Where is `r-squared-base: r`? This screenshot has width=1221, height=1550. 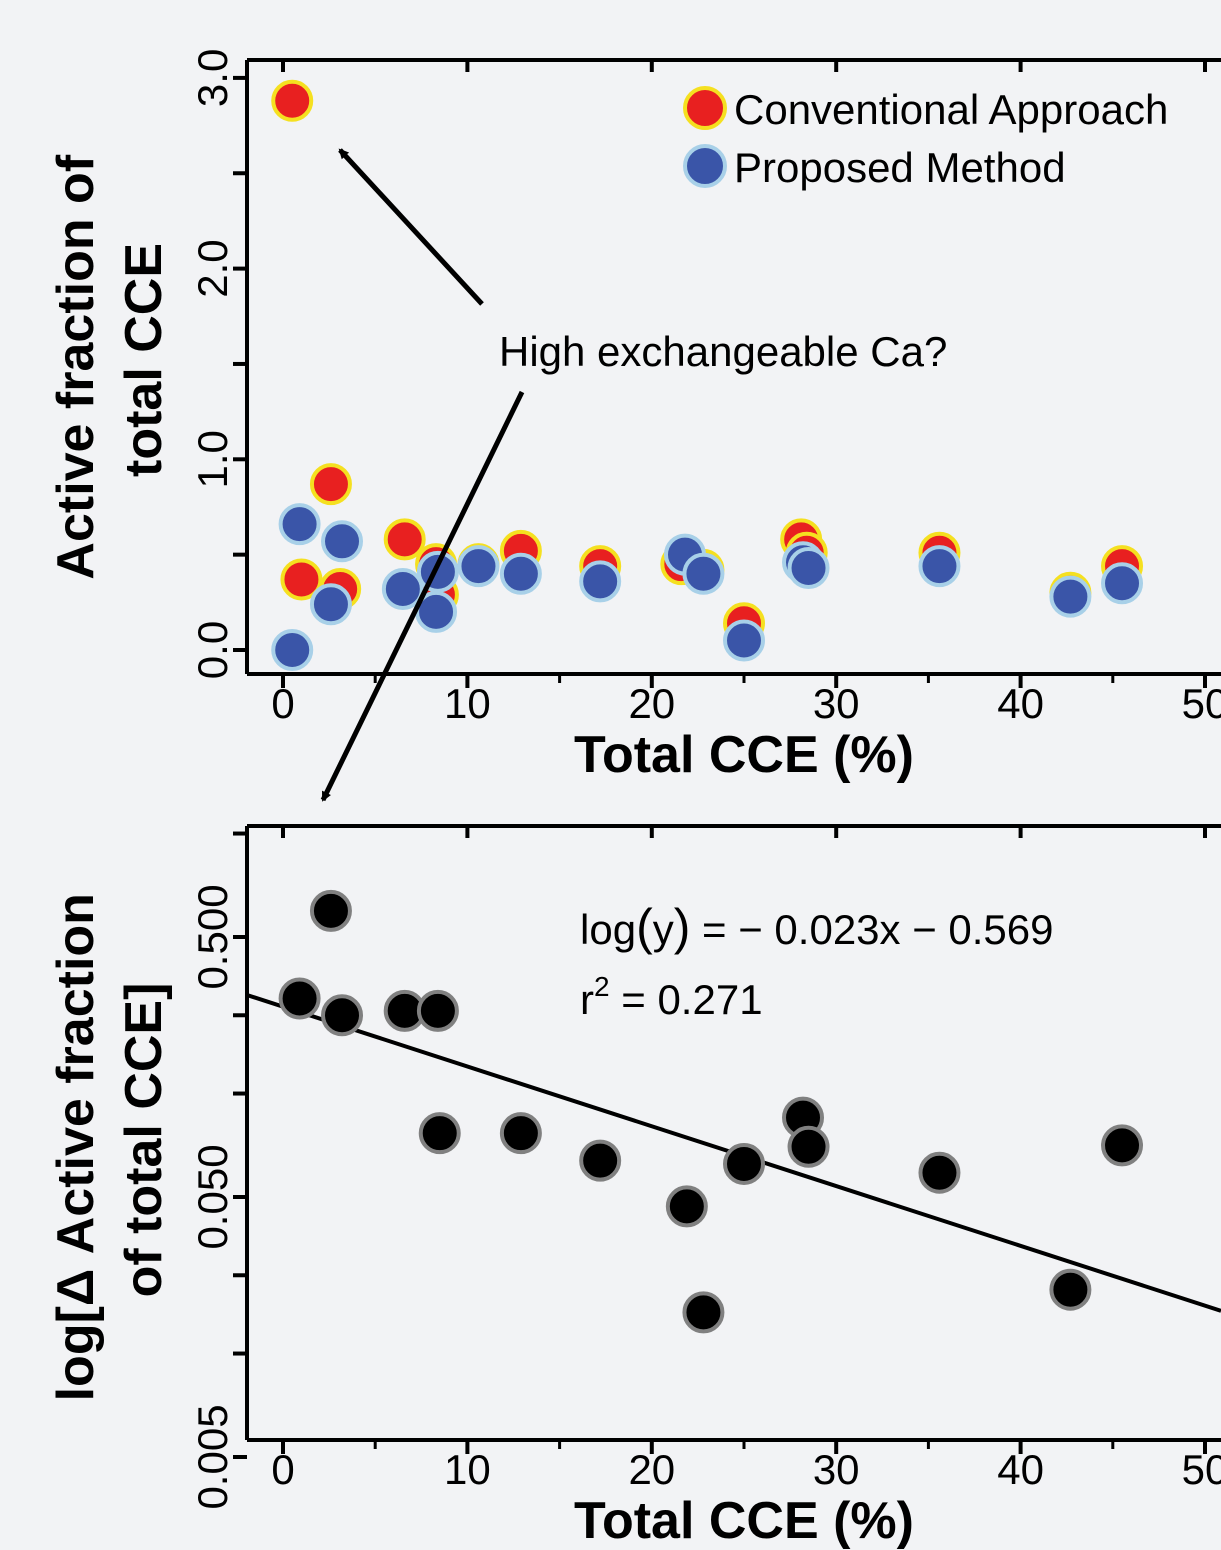
r-squared-base: r is located at coordinates (587, 999).